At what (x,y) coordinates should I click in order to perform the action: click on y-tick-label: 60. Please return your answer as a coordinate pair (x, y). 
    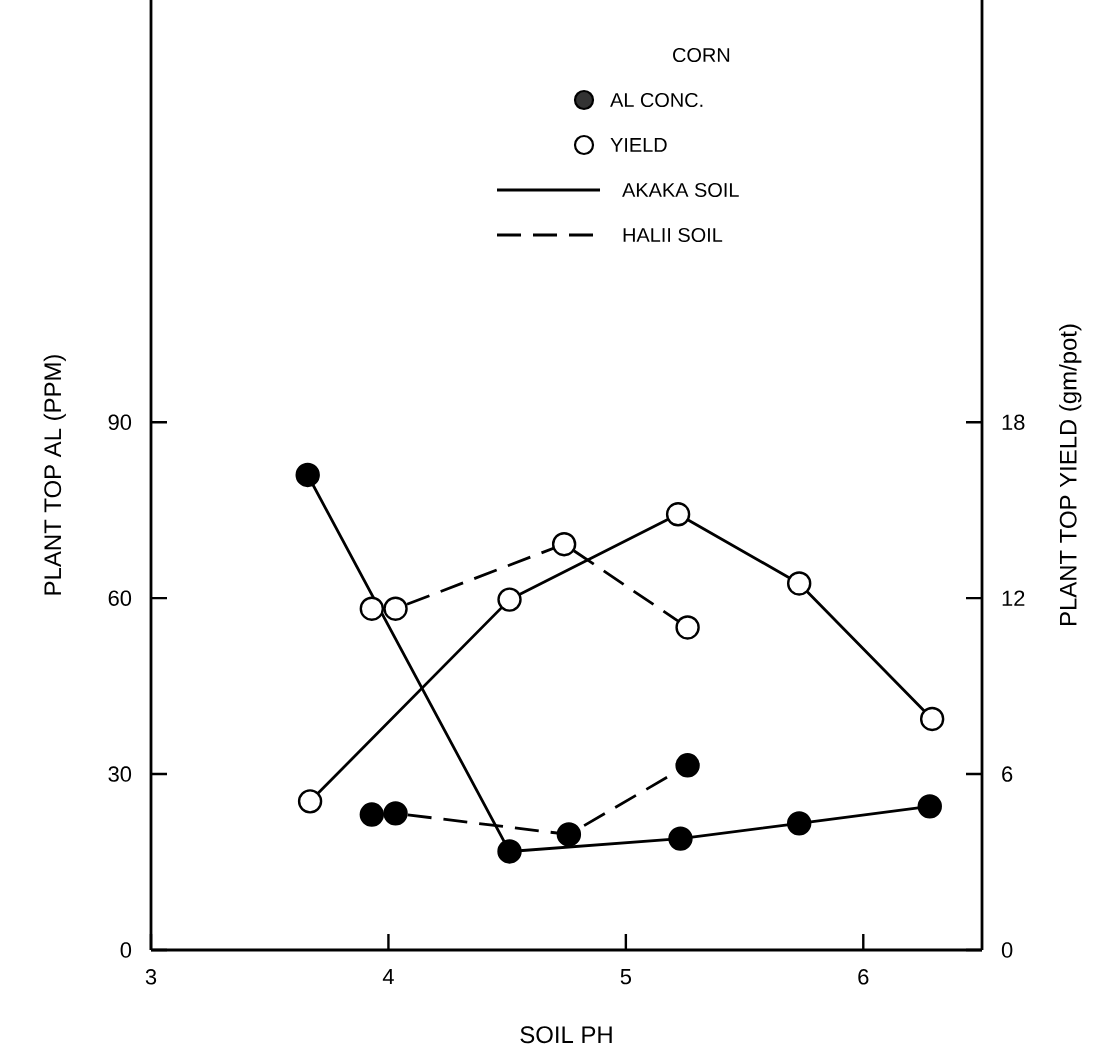
    Looking at the image, I should click on (120, 598).